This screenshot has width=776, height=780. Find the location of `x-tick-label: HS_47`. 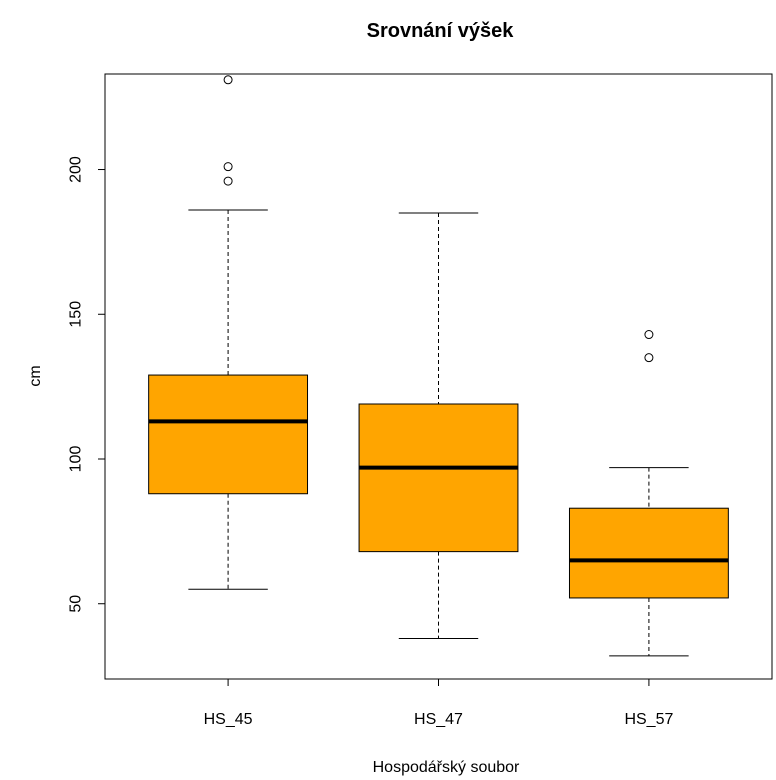

x-tick-label: HS_47 is located at coordinates (438, 719).